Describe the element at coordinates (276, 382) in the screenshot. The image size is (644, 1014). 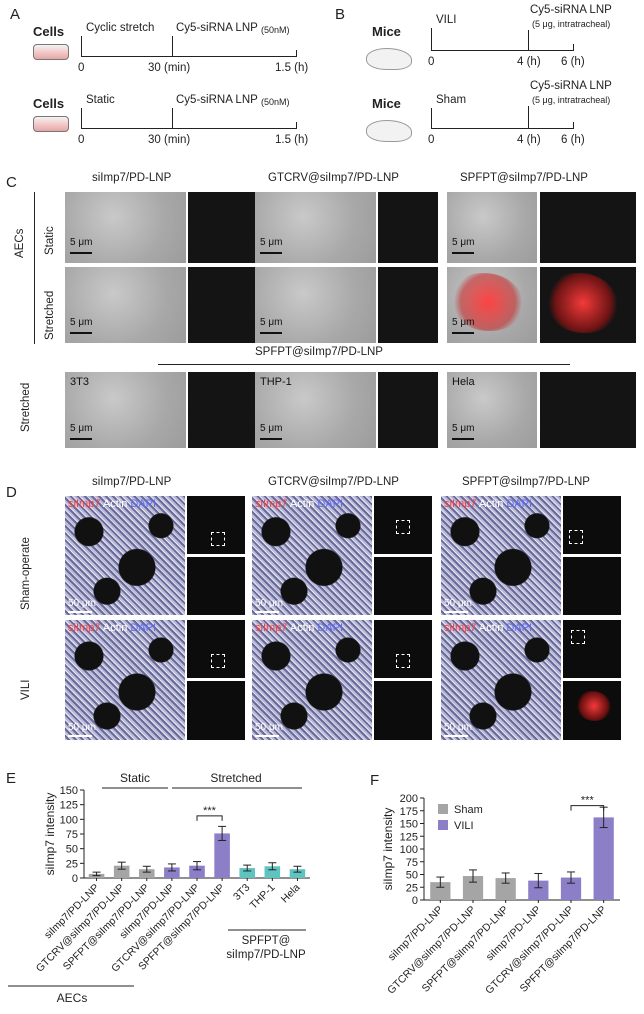
I see `cell-line-label: THP-1` at that location.